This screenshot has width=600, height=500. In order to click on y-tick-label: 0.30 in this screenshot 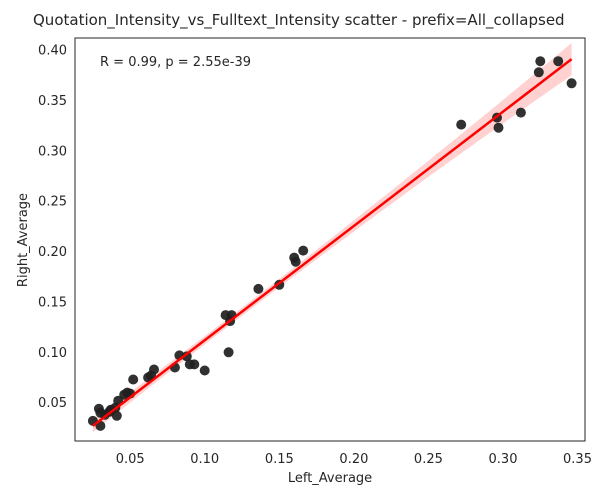, I will do `click(52, 151)`.